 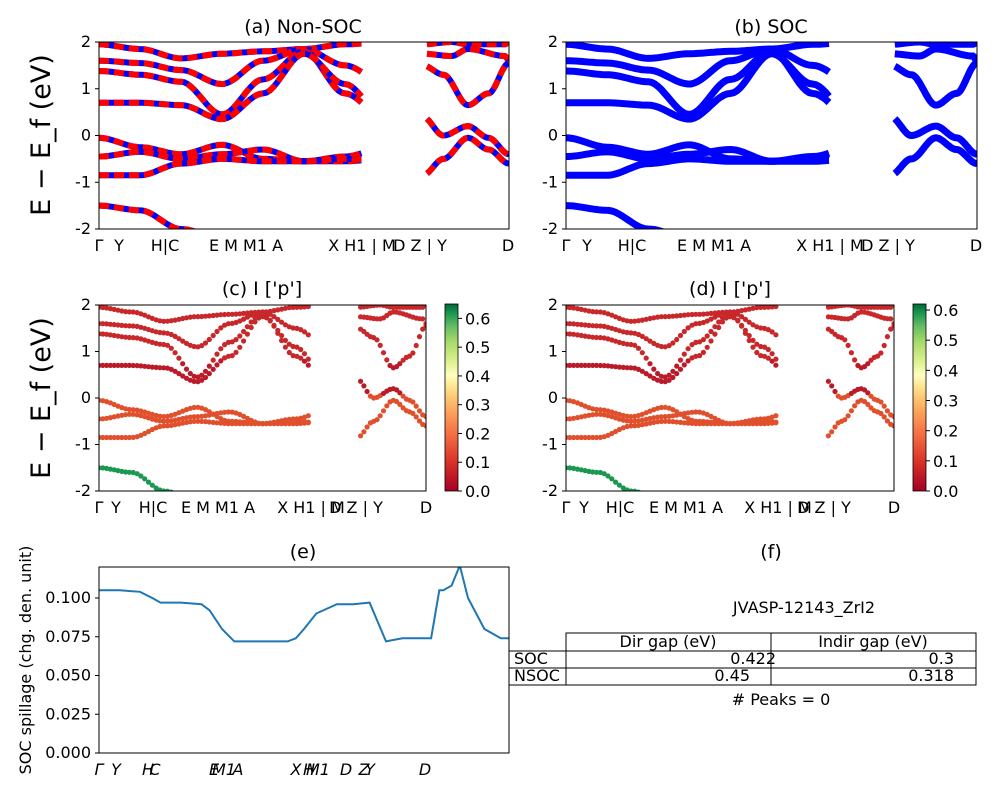 What do you see at coordinates (364, 769) in the screenshot?
I see `xtick-label: Z` at bounding box center [364, 769].